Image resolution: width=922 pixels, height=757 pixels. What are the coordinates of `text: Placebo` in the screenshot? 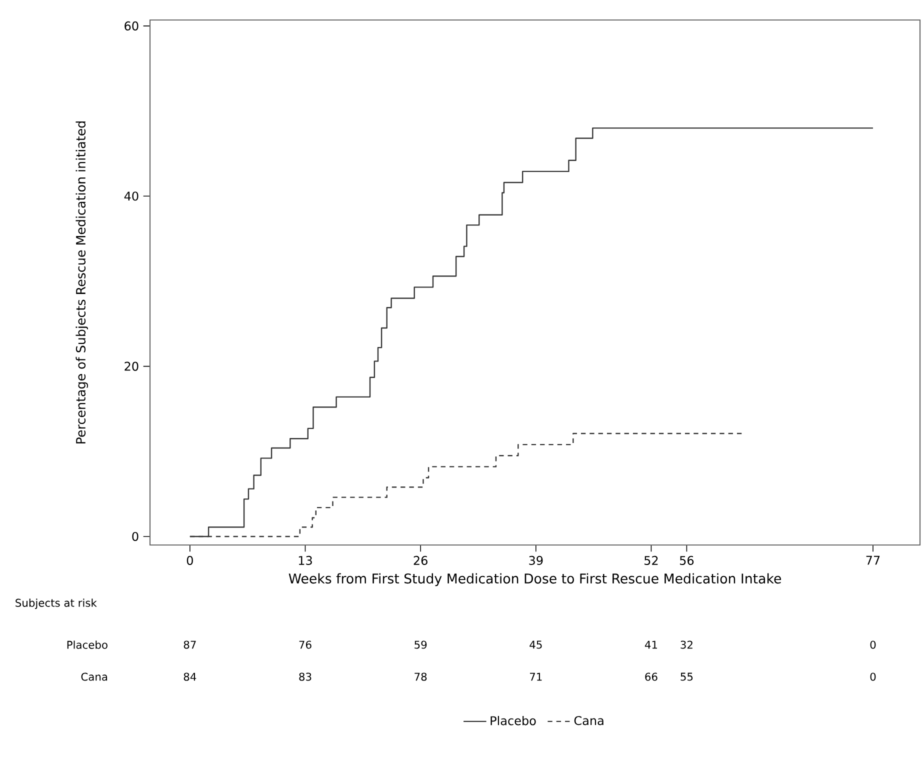 It's located at (87, 644).